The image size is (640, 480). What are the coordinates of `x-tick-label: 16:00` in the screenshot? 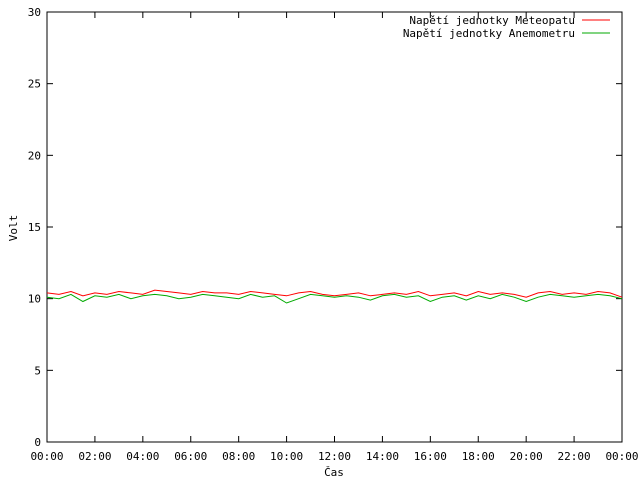 It's located at (430, 456).